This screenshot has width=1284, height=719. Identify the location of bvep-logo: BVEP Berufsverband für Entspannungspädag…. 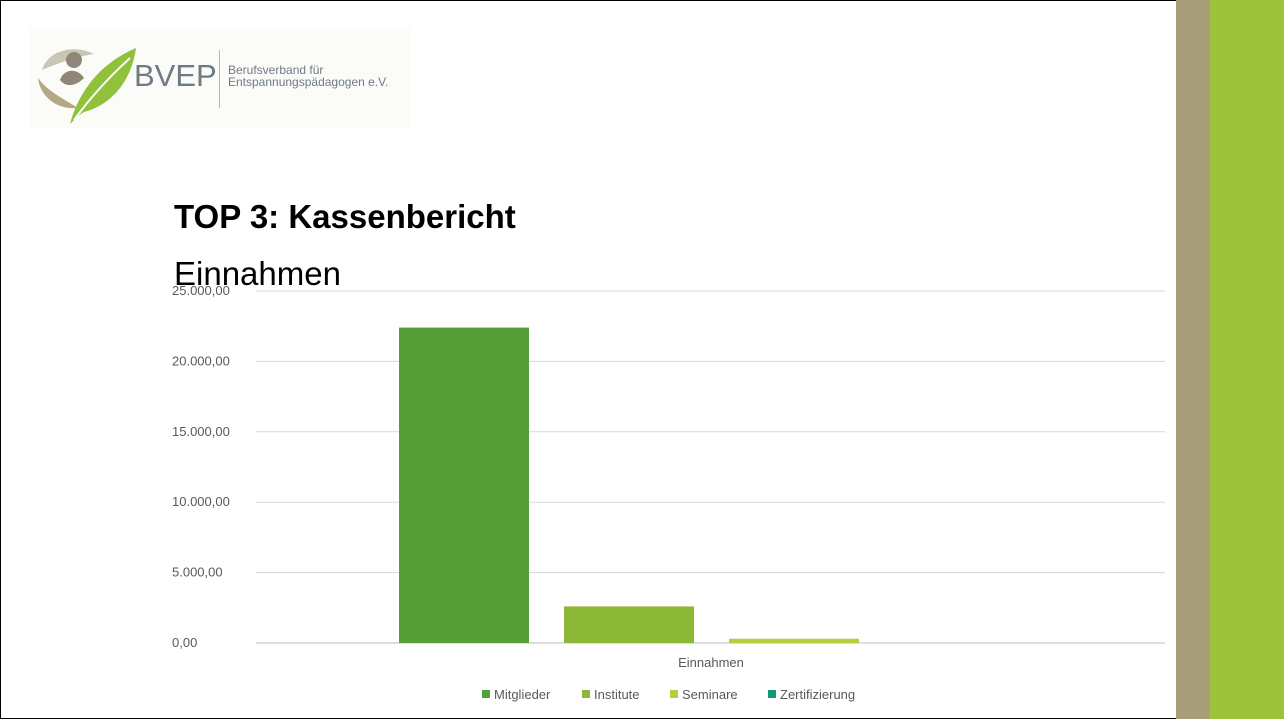
(220, 78).